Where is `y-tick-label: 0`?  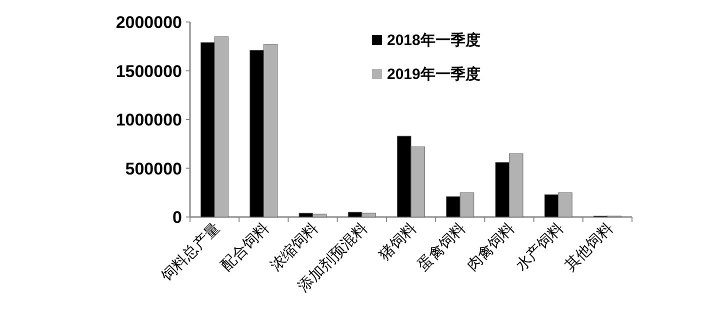
y-tick-label: 0 is located at coordinates (177, 217).